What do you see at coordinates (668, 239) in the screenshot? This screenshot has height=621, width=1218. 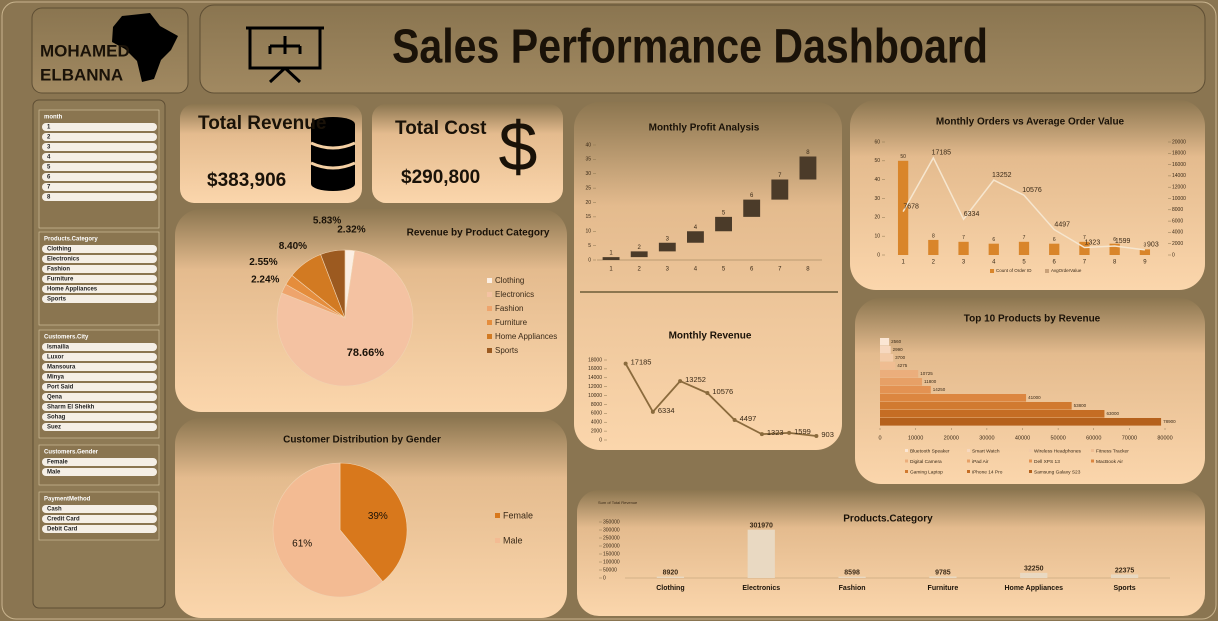 I see `data-label: 3` at bounding box center [668, 239].